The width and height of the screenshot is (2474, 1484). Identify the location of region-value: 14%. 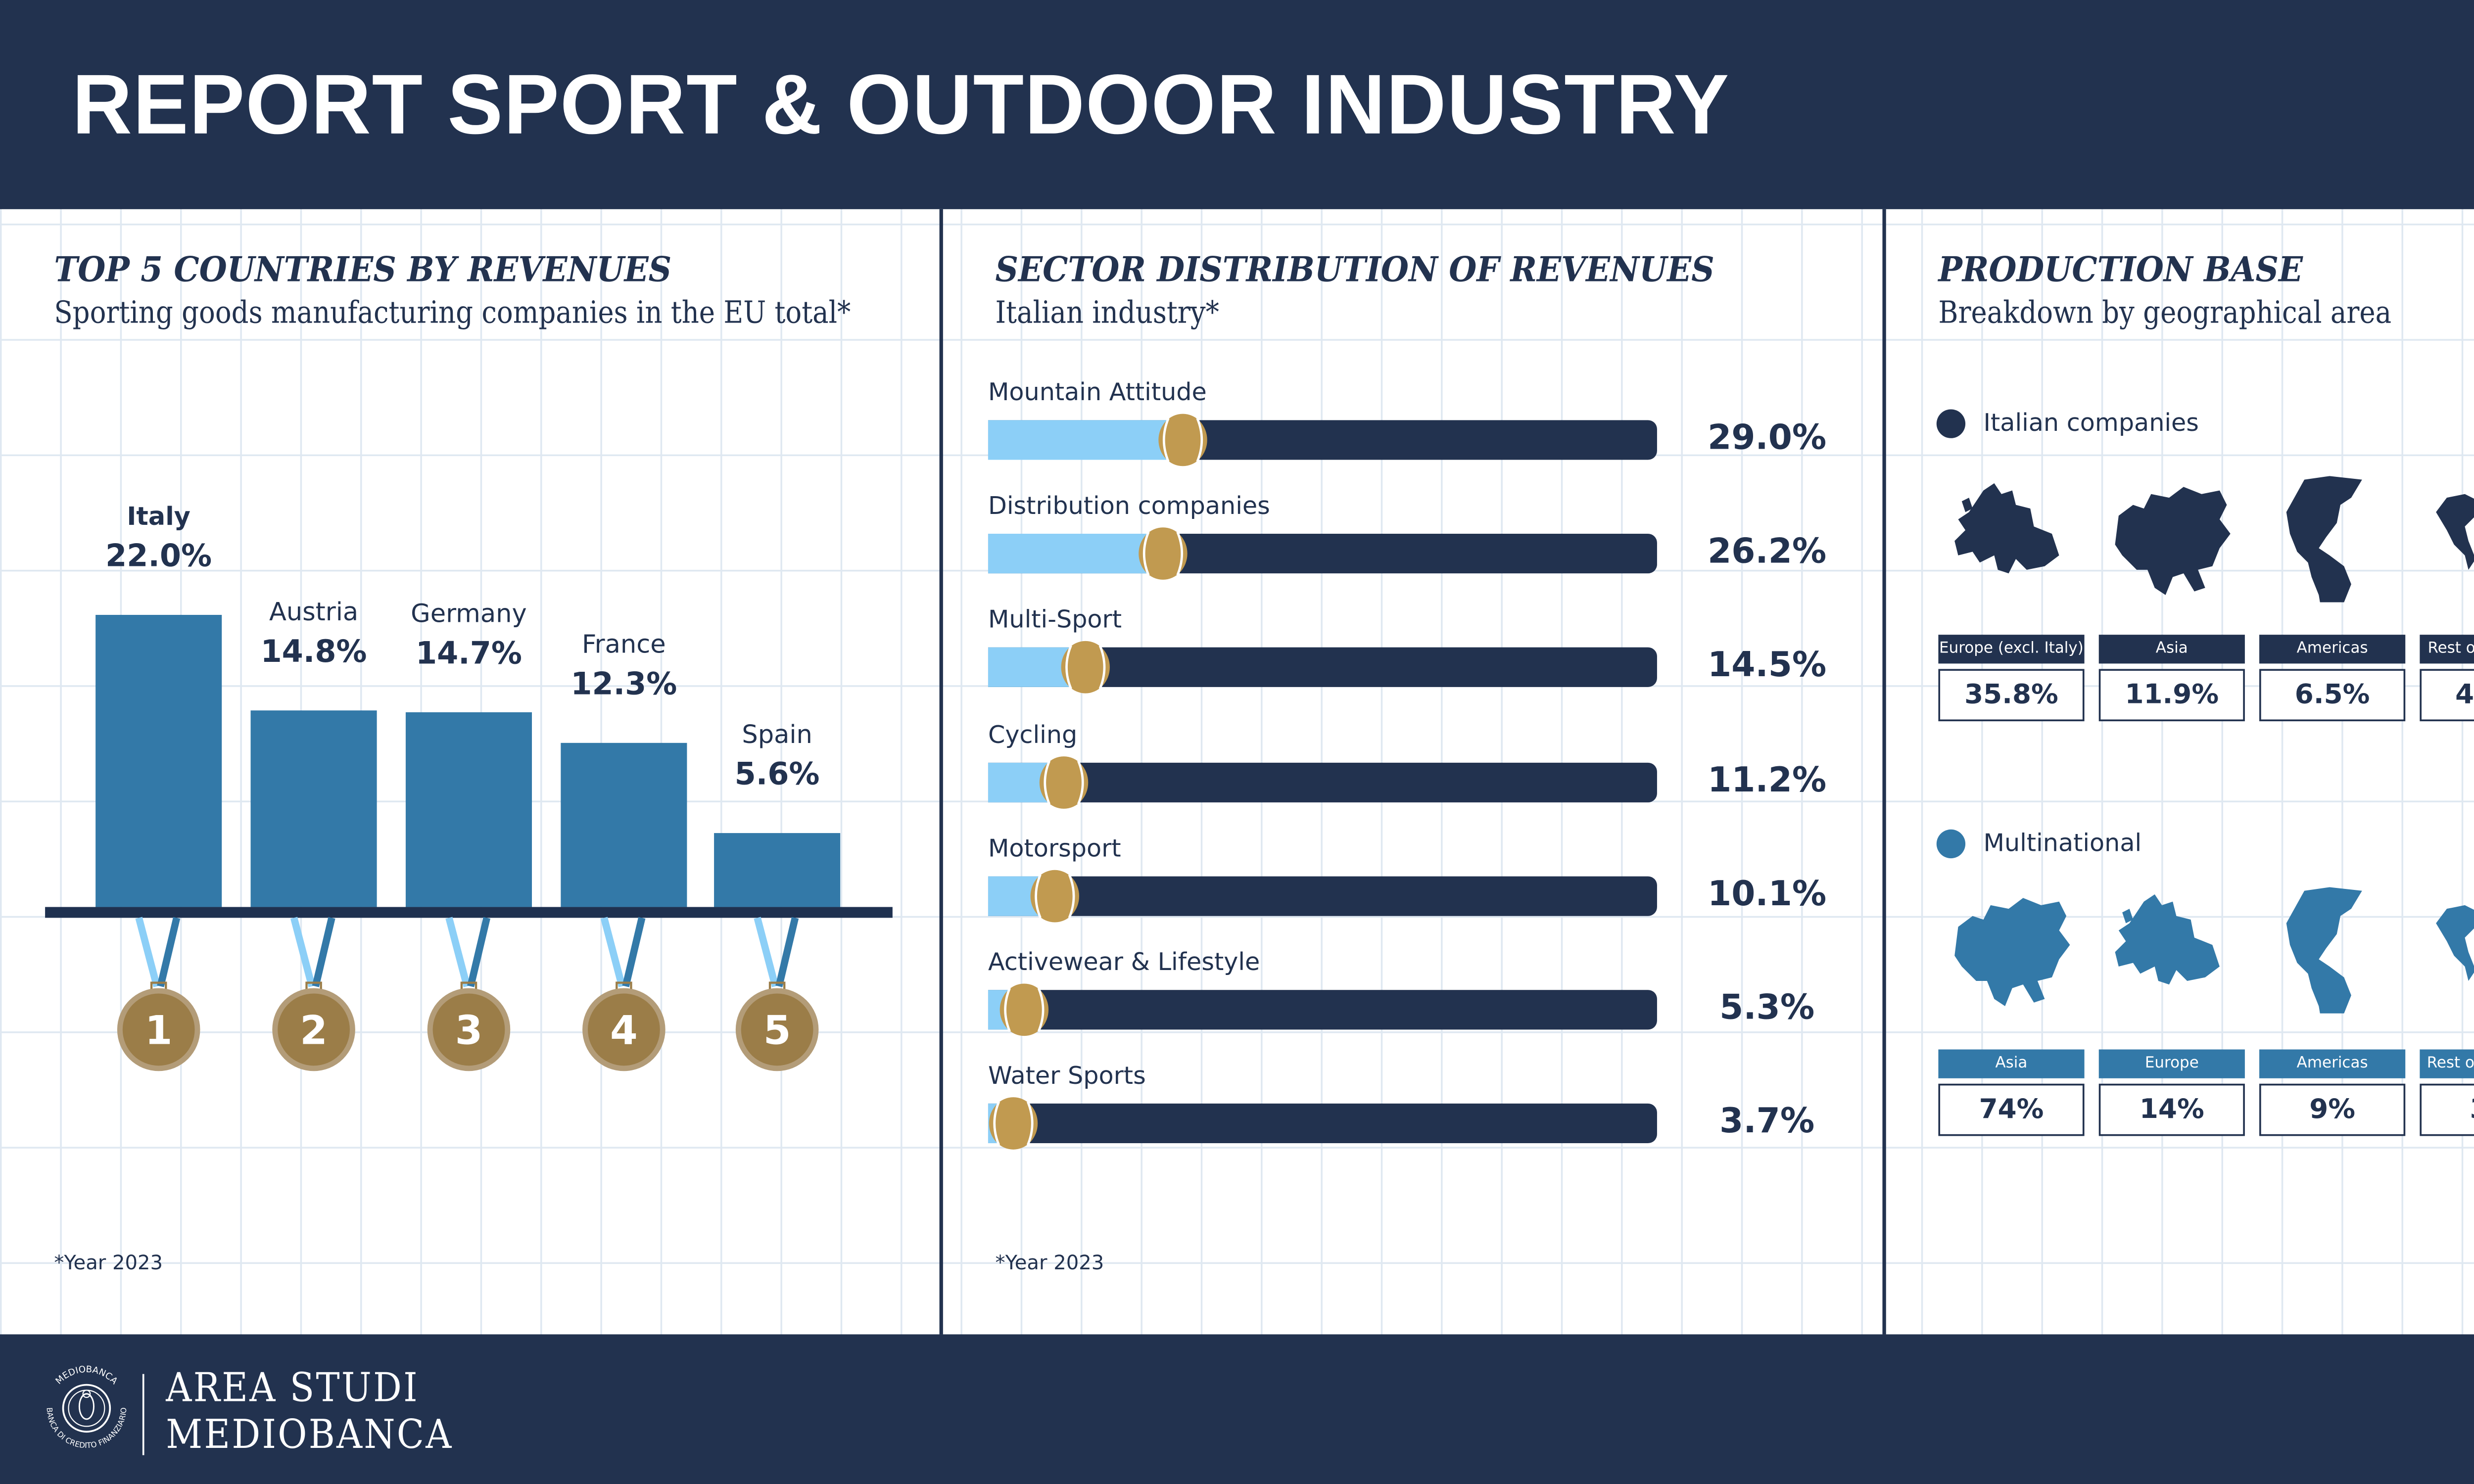
(2171, 1109).